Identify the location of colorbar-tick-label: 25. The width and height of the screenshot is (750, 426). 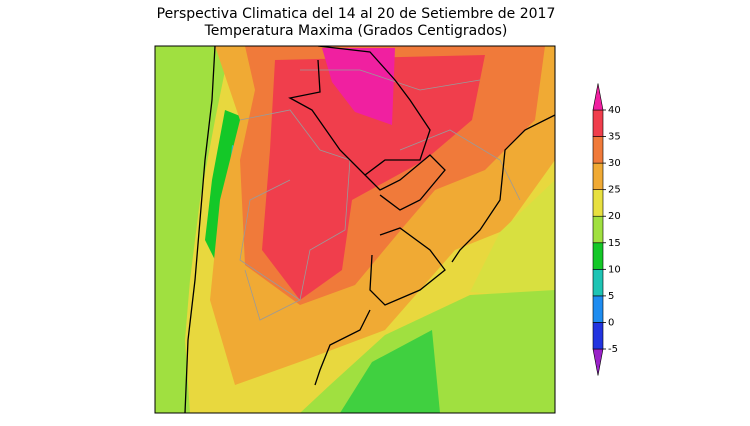
(614, 190).